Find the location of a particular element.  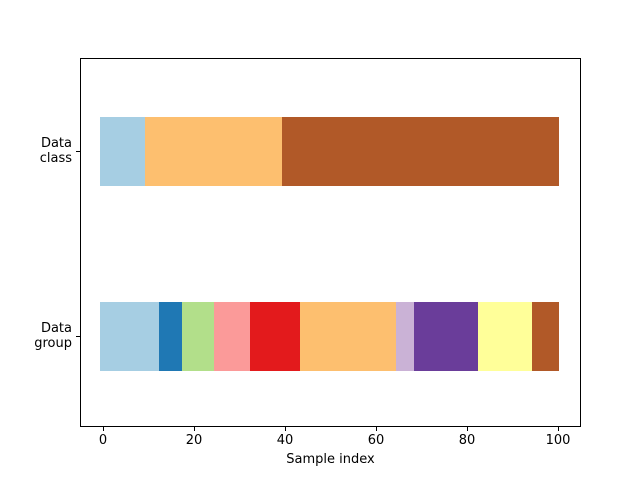

y-tick-label: Data group is located at coordinates (53, 336).